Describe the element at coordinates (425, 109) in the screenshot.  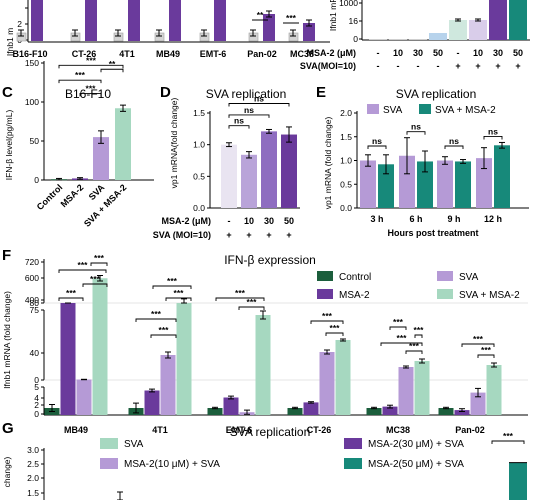
I see `panel-e-legend-swatch-sva-msa2` at that location.